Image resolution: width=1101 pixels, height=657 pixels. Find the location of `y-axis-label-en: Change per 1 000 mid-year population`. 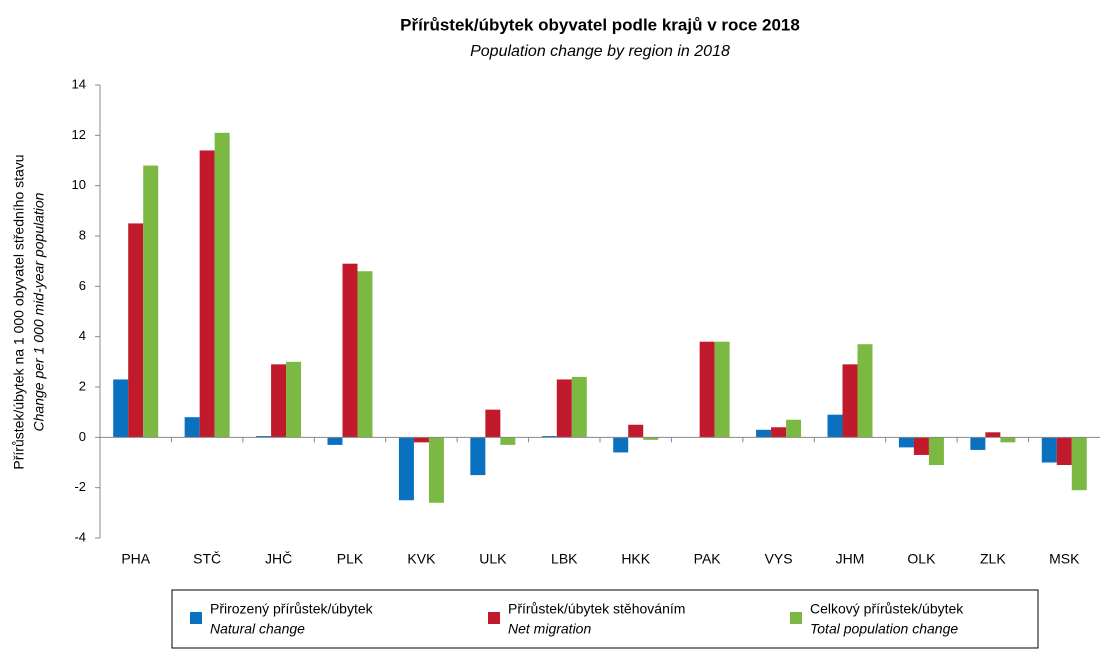

y-axis-label-en: Change per 1 000 mid-year population is located at coordinates (39, 311).